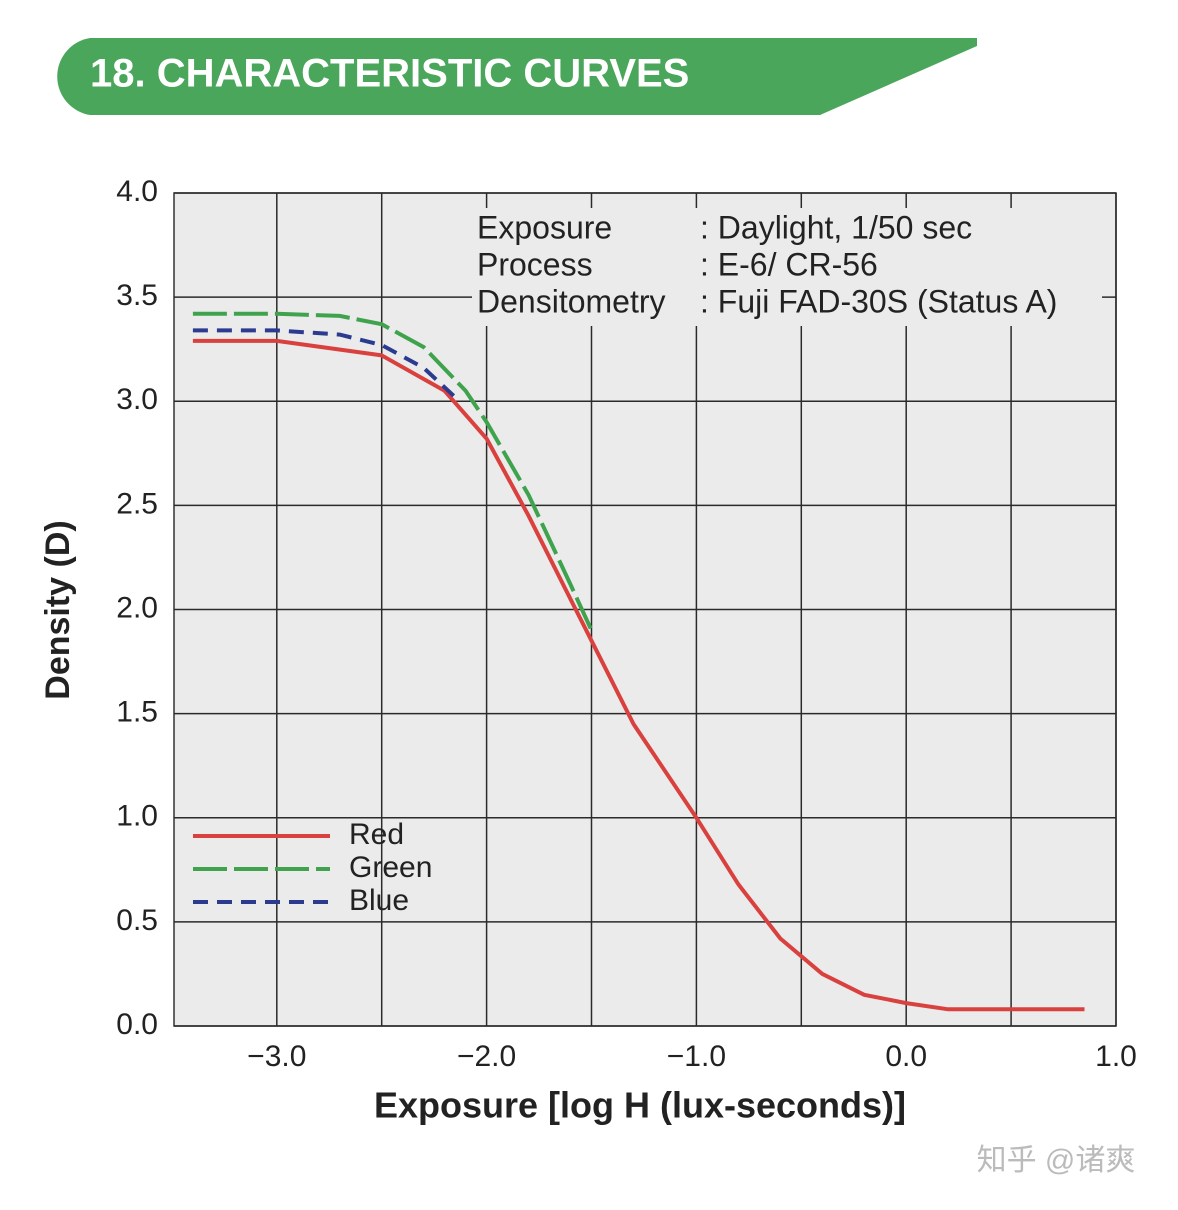 The height and width of the screenshot is (1210, 1178). What do you see at coordinates (878, 301) in the screenshot?
I see `annotation-value: : Fuji FAD-30S (Status A)` at bounding box center [878, 301].